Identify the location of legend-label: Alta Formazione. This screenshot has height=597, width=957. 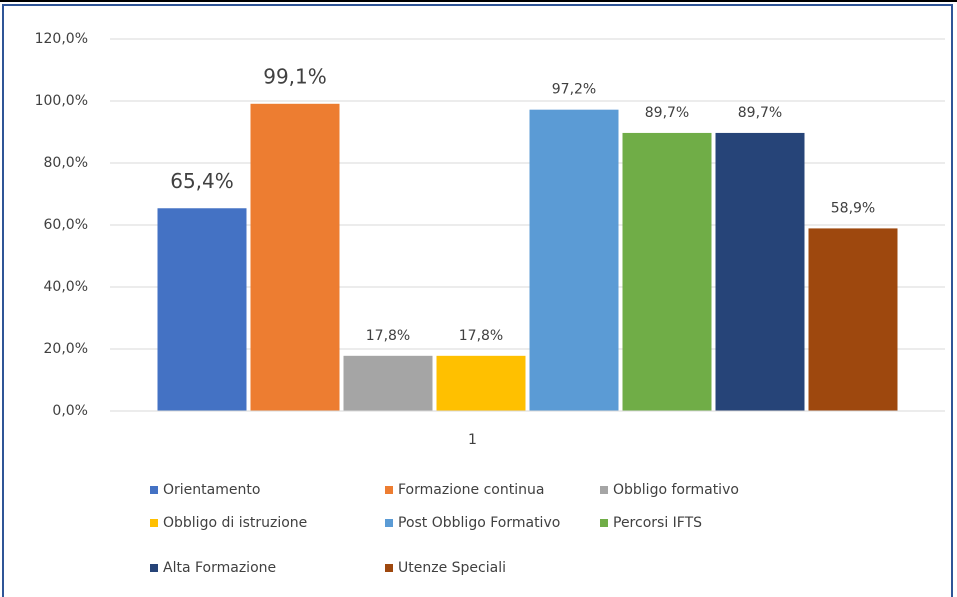
(219, 568).